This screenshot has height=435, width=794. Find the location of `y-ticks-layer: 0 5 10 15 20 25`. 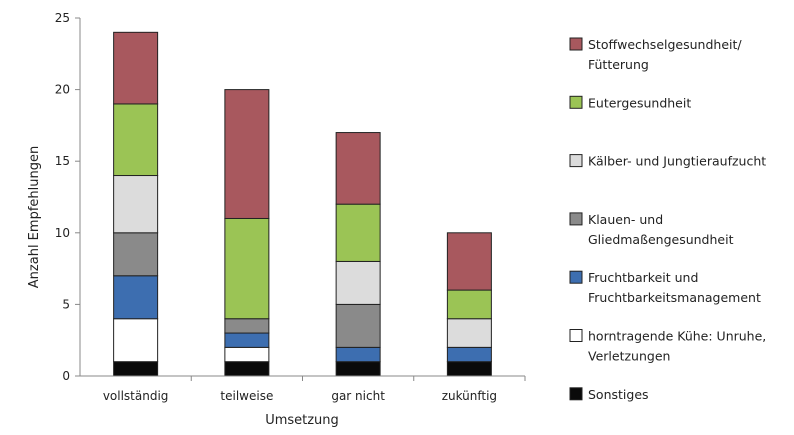

y-ticks-layer: 0 5 10 15 20 25 is located at coordinates (67, 197).